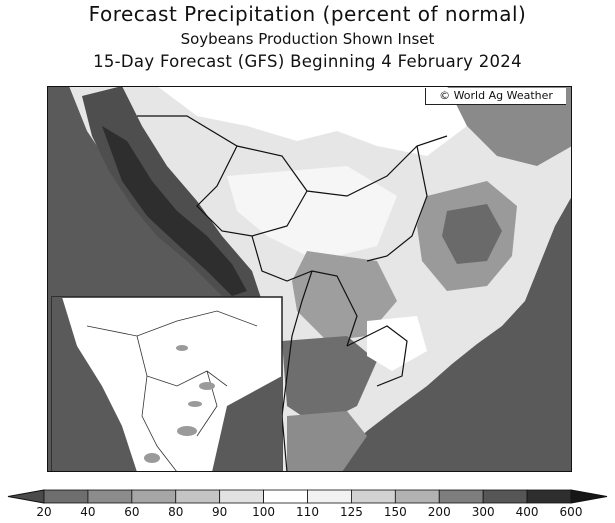 The width and height of the screenshot is (615, 523). Describe the element at coordinates (26, 496) in the screenshot. I see `legend-arrow-low` at that location.